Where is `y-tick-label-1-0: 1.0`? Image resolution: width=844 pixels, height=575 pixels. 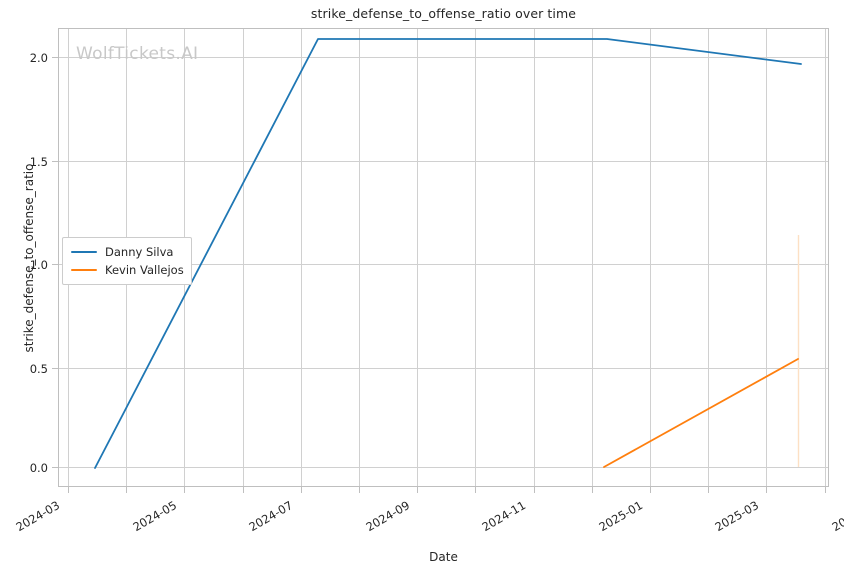
y-tick-label-1-0: 1.0 is located at coordinates (38, 265).